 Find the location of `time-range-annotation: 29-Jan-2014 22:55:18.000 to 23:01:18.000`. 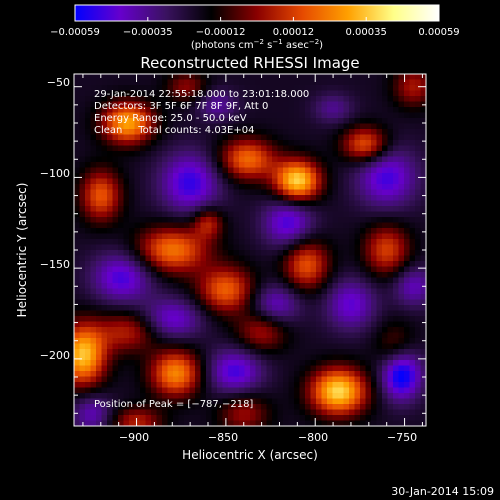

time-range-annotation: 29-Jan-2014 22:55:18.000 to 23:01:18.000 is located at coordinates (201, 94).